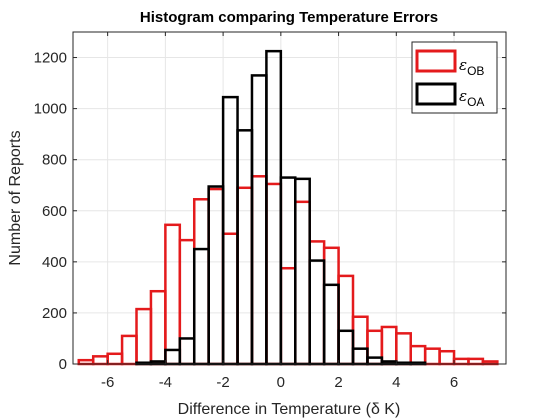 This screenshot has height=420, width=560. I want to click on y-tick-label: 0, so click(63, 364).